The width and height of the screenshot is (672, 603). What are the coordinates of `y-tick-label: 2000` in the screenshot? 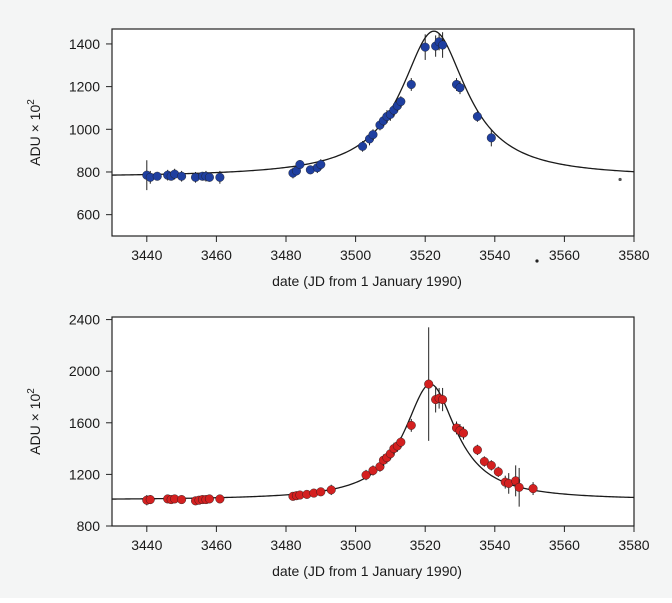 It's located at (84, 371).